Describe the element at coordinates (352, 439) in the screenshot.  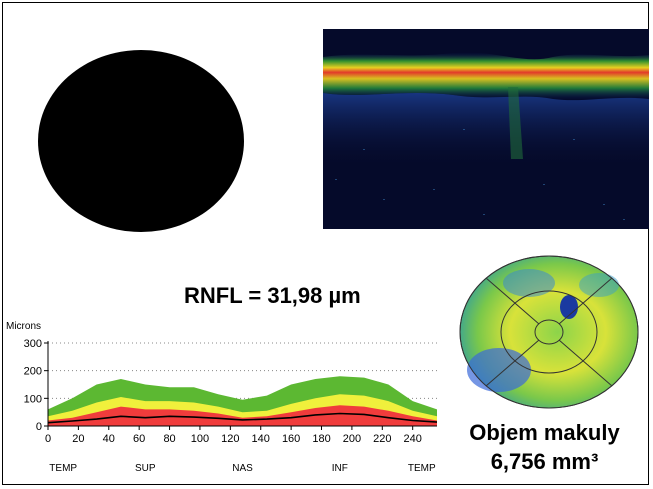
I see `x-tick-label: 200` at that location.